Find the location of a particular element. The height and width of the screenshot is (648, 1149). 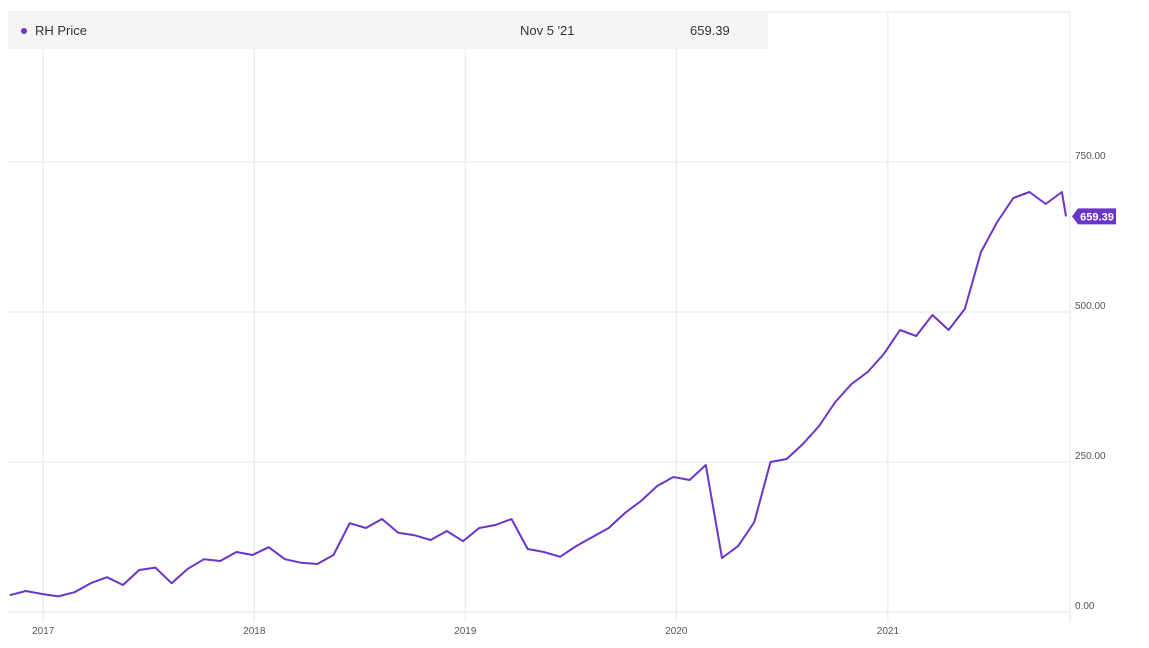

y-tick-label: 0.00 is located at coordinates (1085, 606).